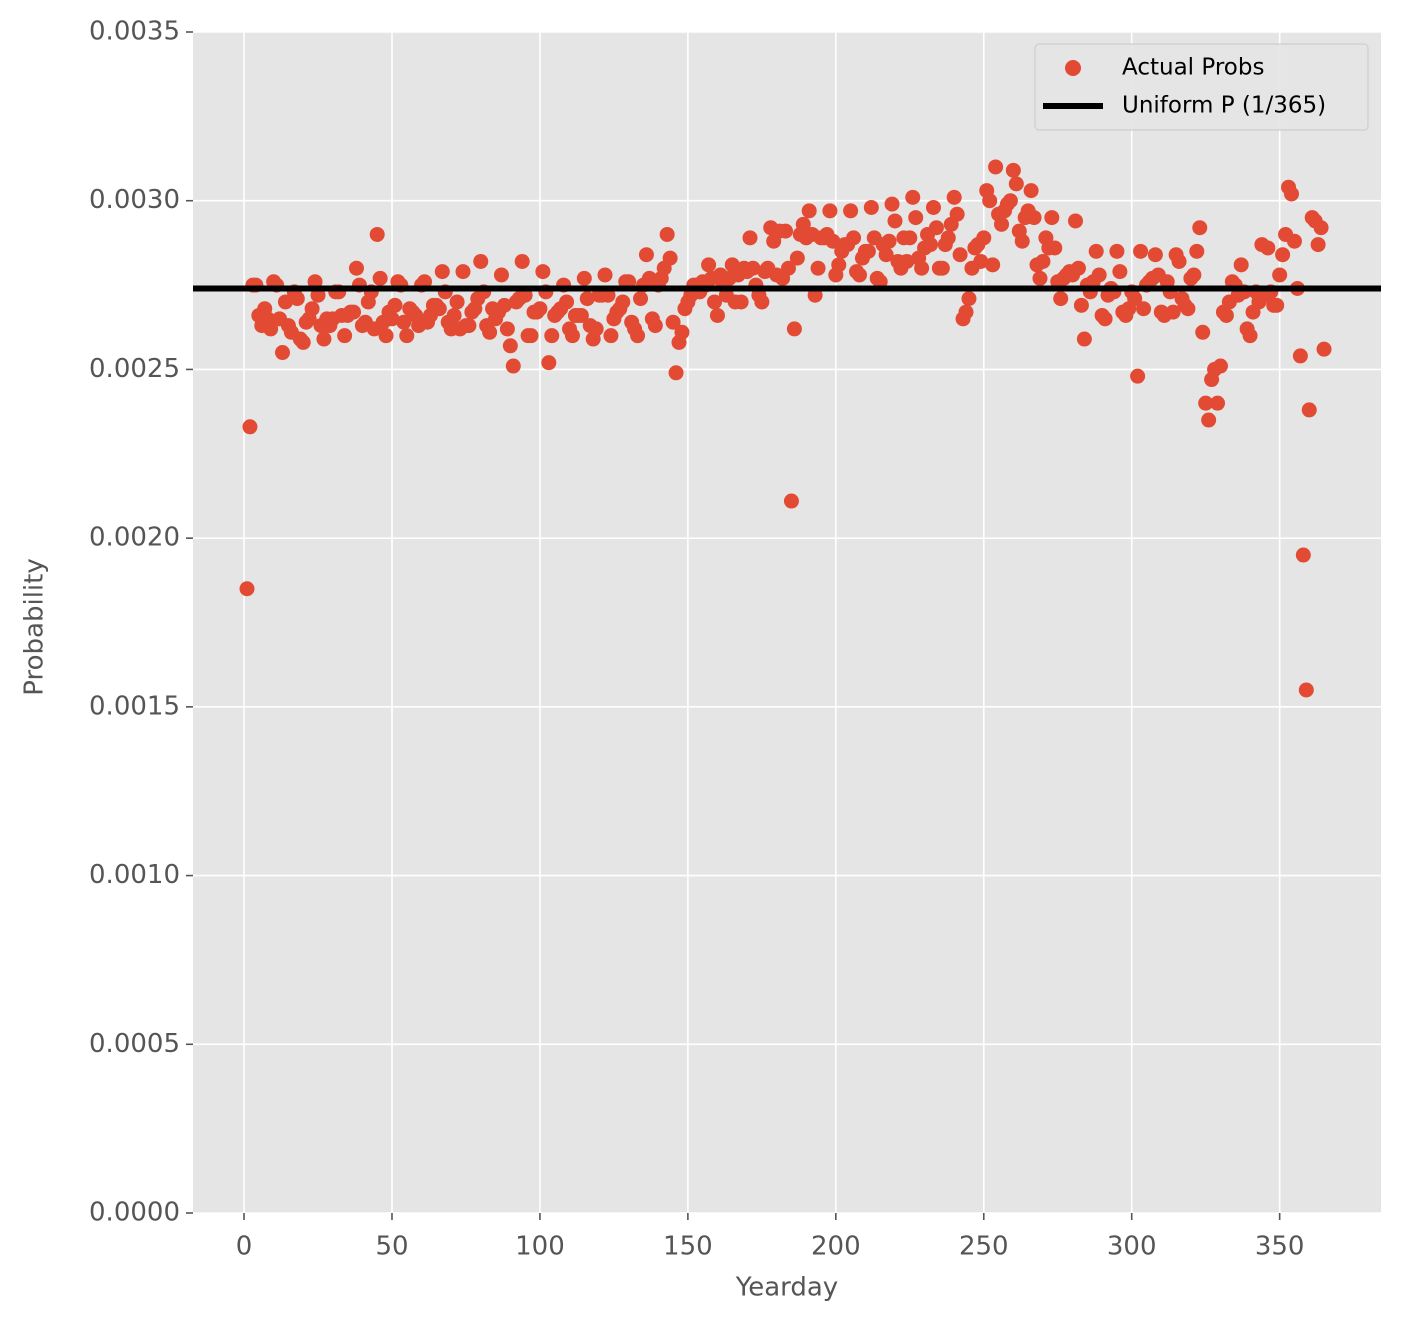 This screenshot has height=1324, width=1401. I want to click on legend-text: Actual Probs, so click(1193, 68).